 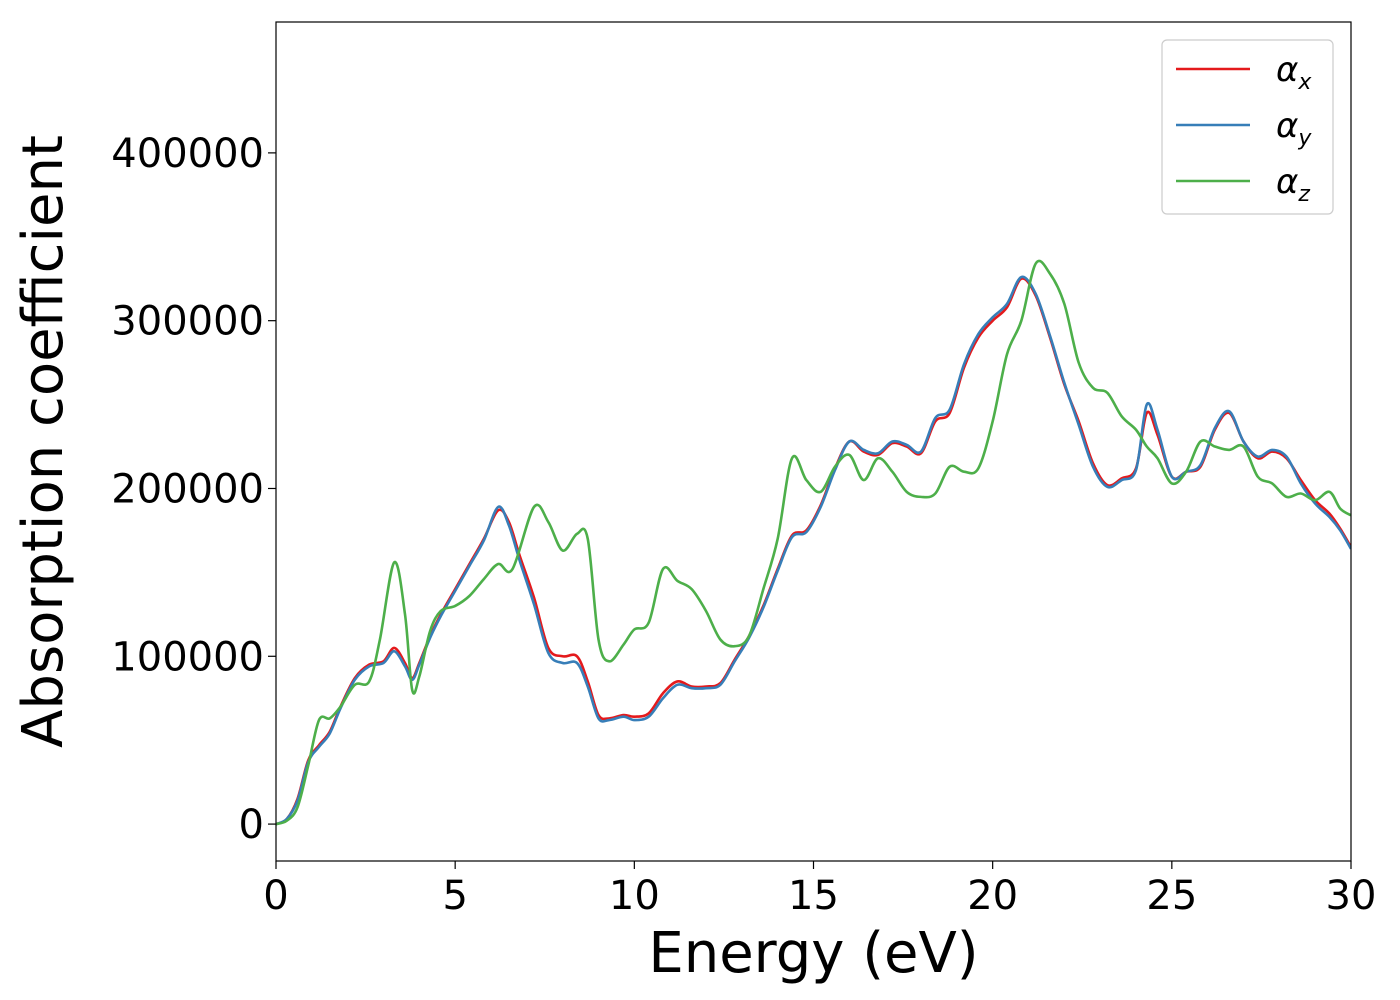 I want to click on y-axis: 0 100000 200000 300000 400000, so click(x=193, y=489).